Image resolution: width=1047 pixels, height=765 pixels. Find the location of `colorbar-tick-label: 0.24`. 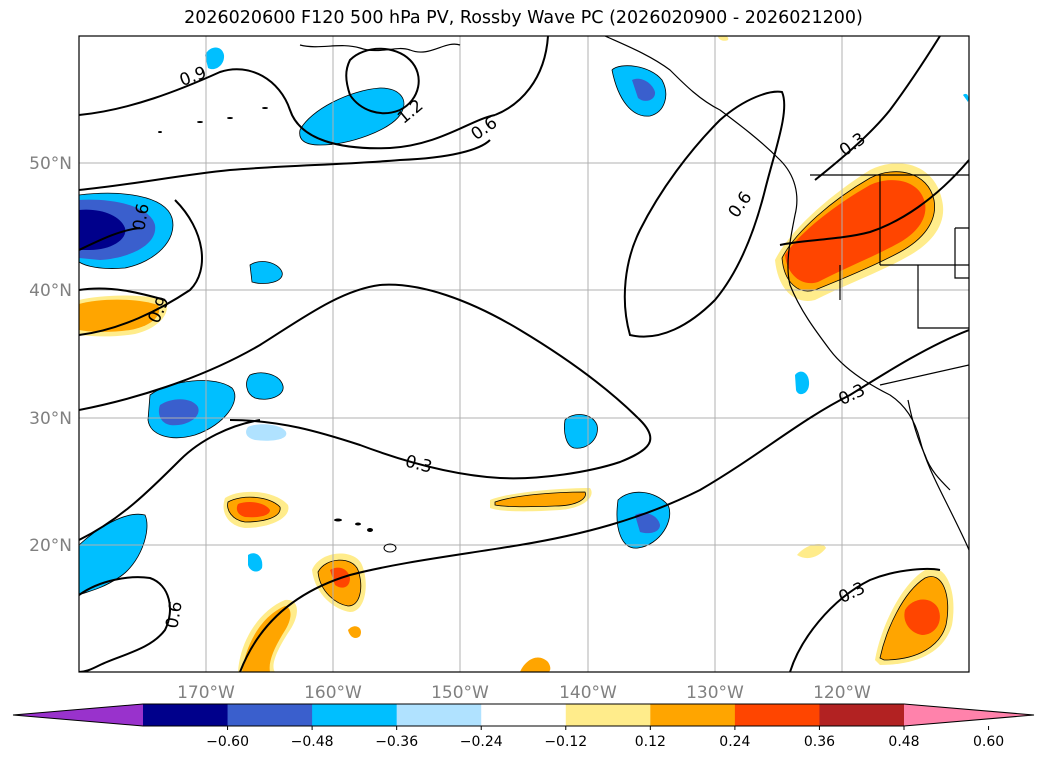

colorbar-tick-label: 0.24 is located at coordinates (734, 742).